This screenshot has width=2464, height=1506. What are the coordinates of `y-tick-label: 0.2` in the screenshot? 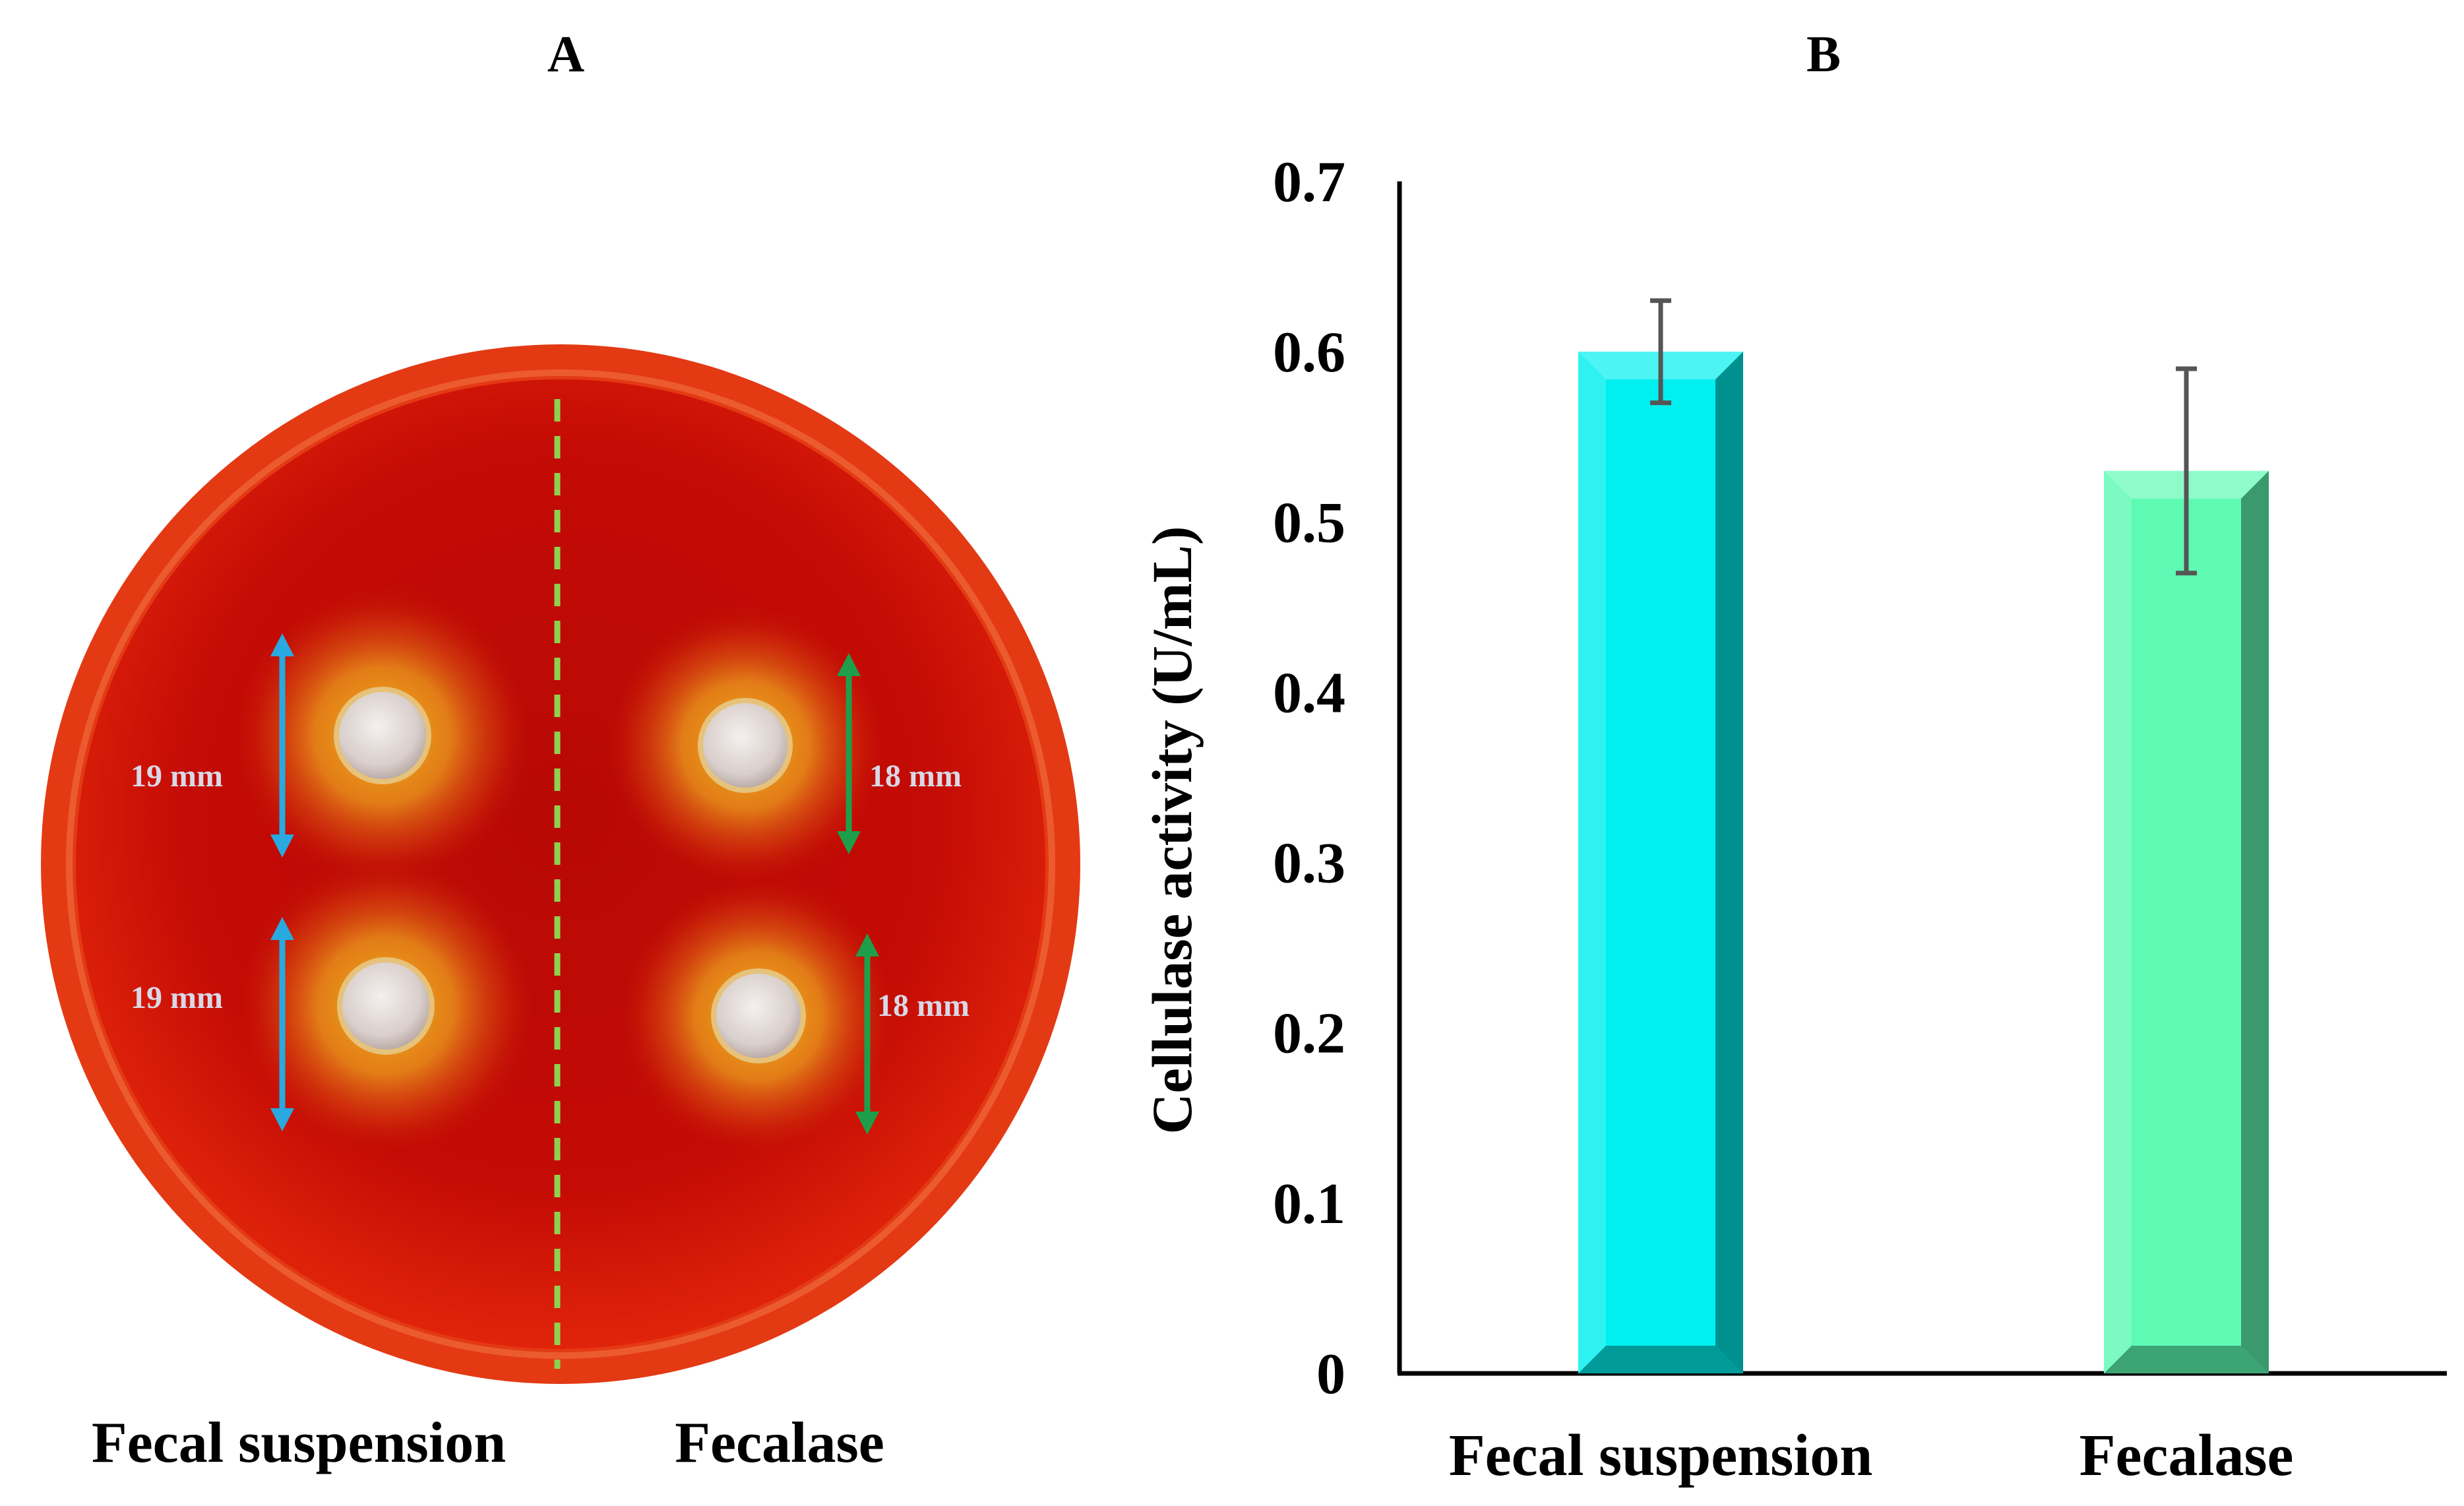 It's located at (1309, 1034).